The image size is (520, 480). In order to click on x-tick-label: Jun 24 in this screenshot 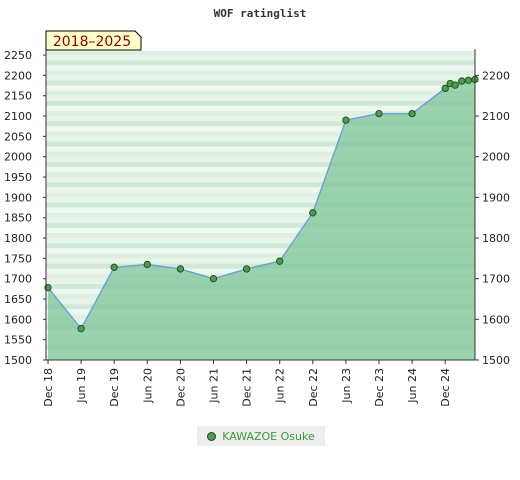, I will do `click(412, 386)`.